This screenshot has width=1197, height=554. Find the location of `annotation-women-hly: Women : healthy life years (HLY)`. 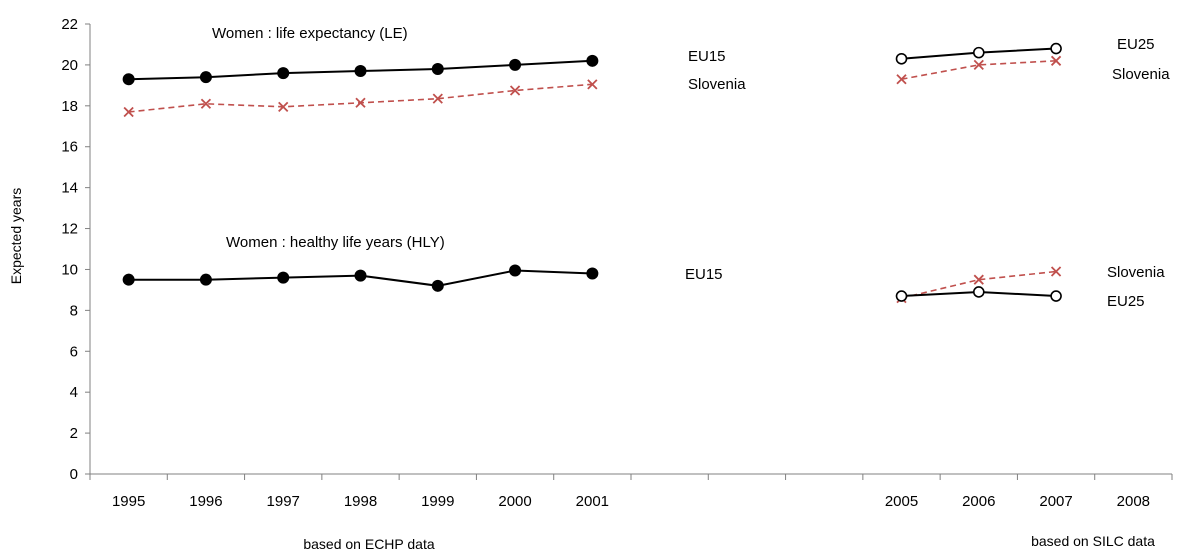

annotation-women-hly: Women : healthy life years (HLY) is located at coordinates (335, 242).